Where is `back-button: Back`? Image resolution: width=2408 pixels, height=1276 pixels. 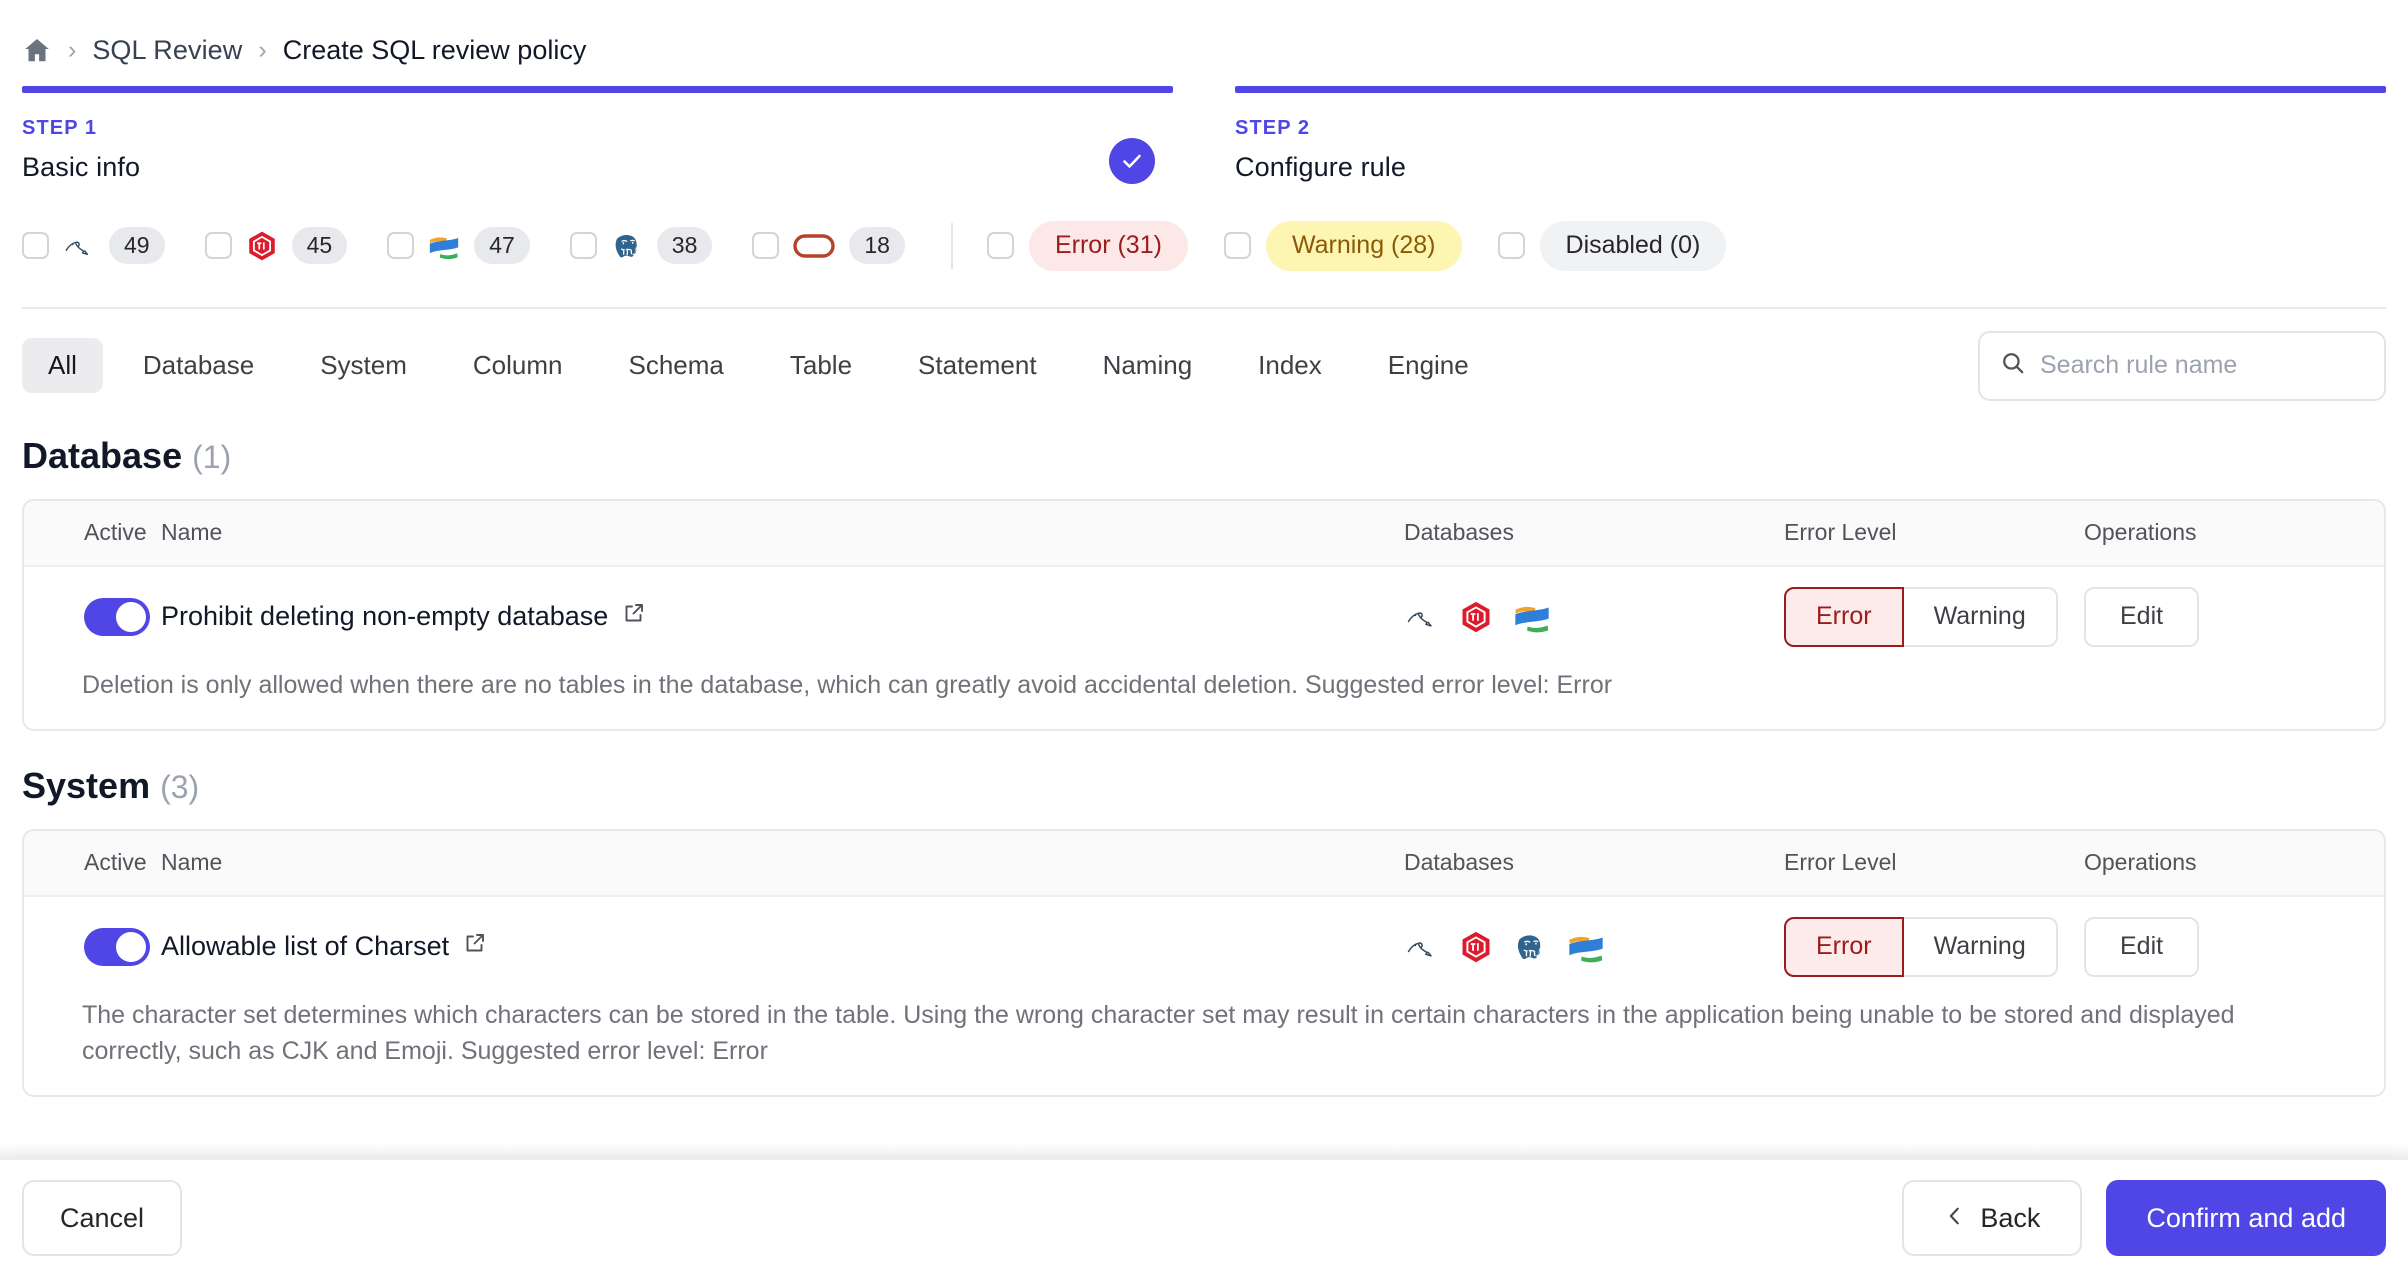 back-button: Back is located at coordinates (1992, 1218).